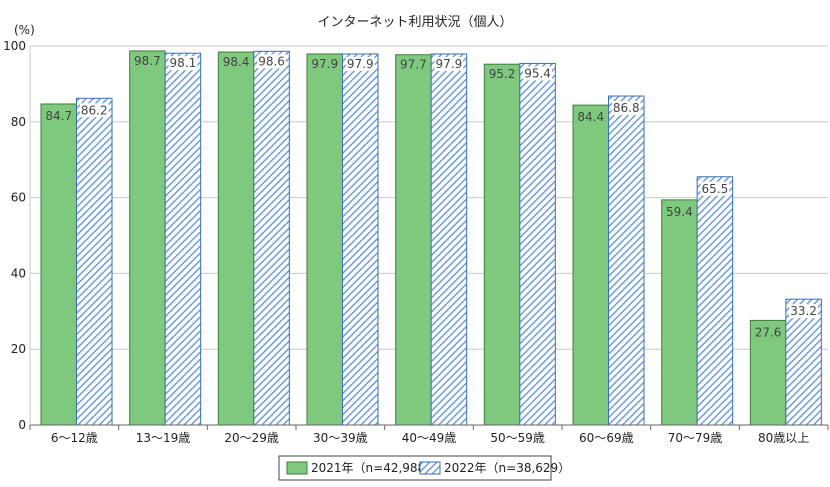 The width and height of the screenshot is (830, 487). I want to click on legend-swatch-2022, so click(430, 468).